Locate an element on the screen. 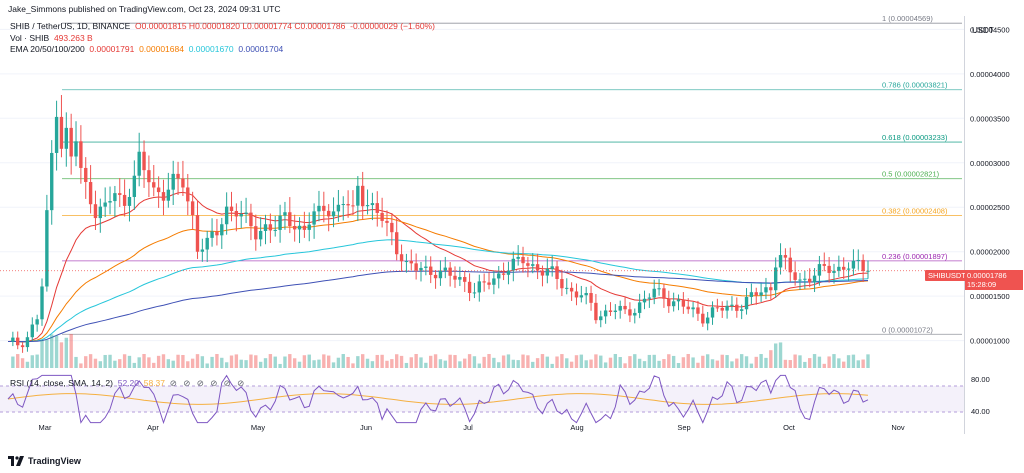 This screenshot has width=1024, height=473. legend-change: -0.00000029 (−1.60%) is located at coordinates (392, 26).